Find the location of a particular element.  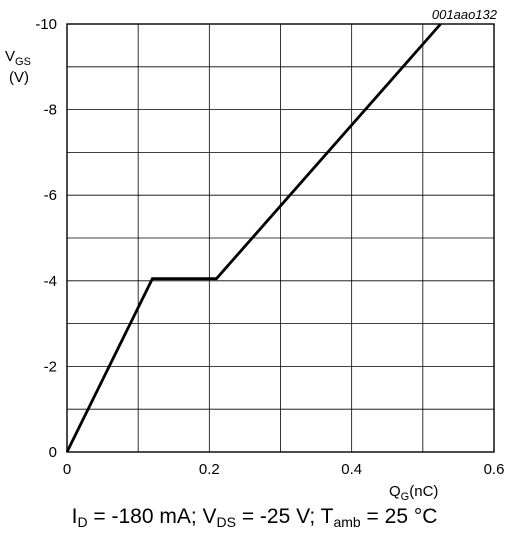

x-tick-labels: 0 0.2 0.4 0.6 is located at coordinates (284, 469).